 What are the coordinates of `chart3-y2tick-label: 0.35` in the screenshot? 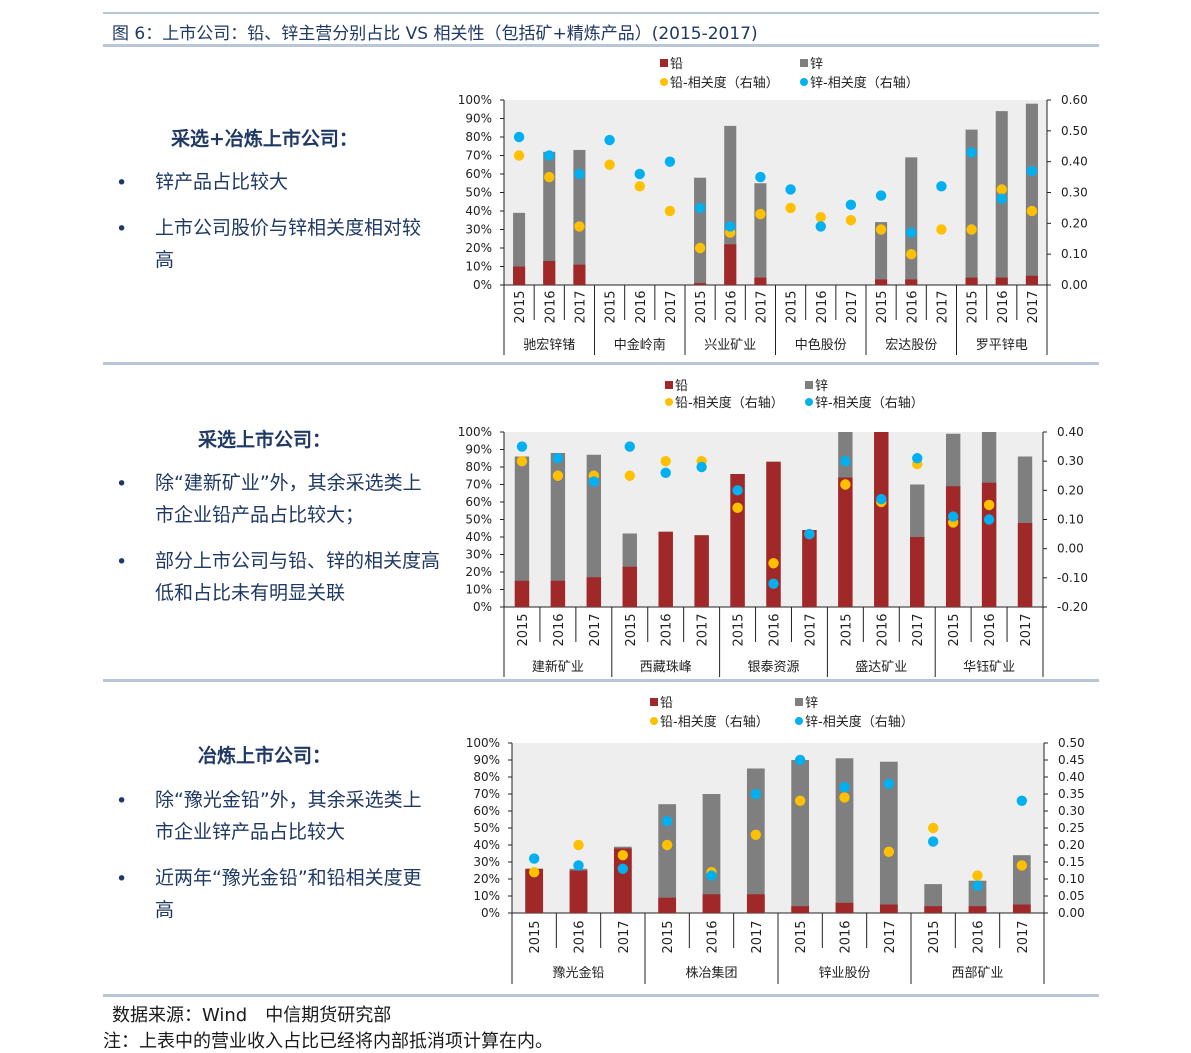 It's located at (1071, 794).